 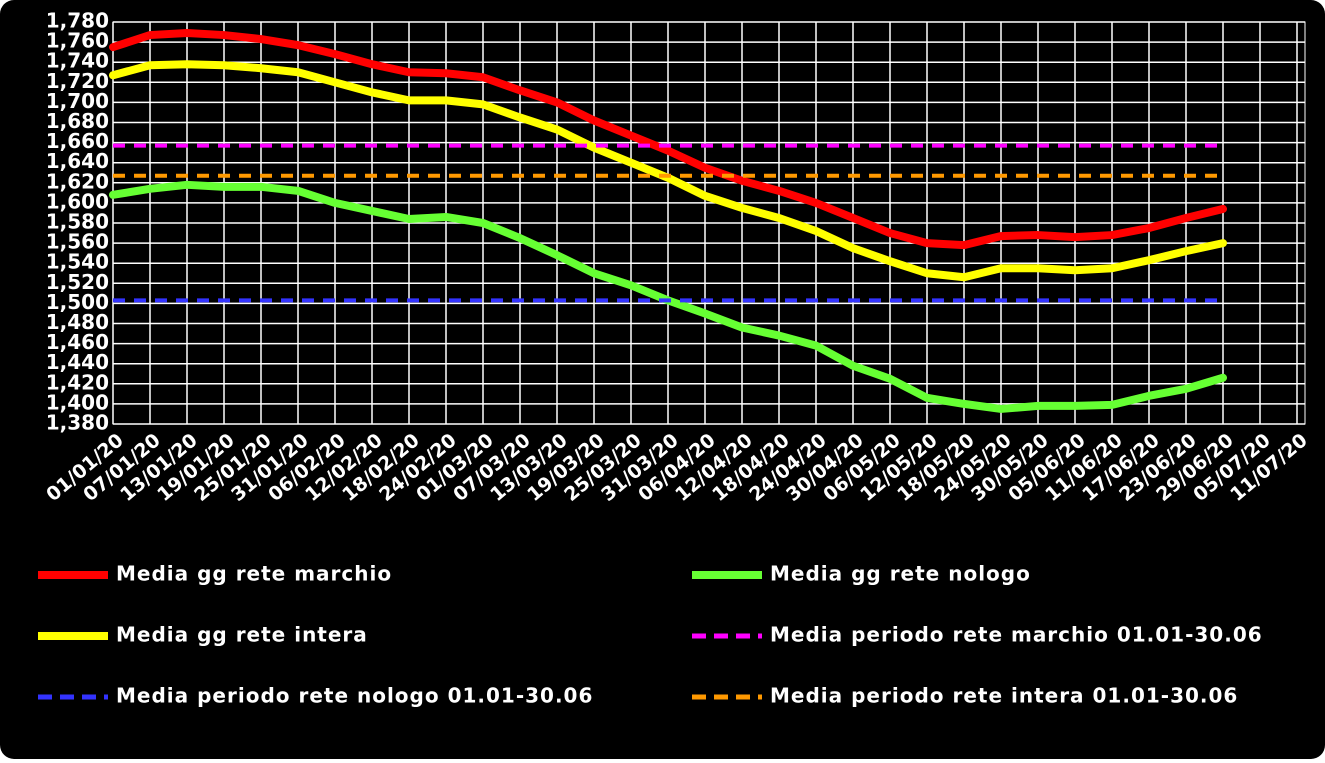 I want to click on y-tick-label: 1,560, so click(x=77, y=242).